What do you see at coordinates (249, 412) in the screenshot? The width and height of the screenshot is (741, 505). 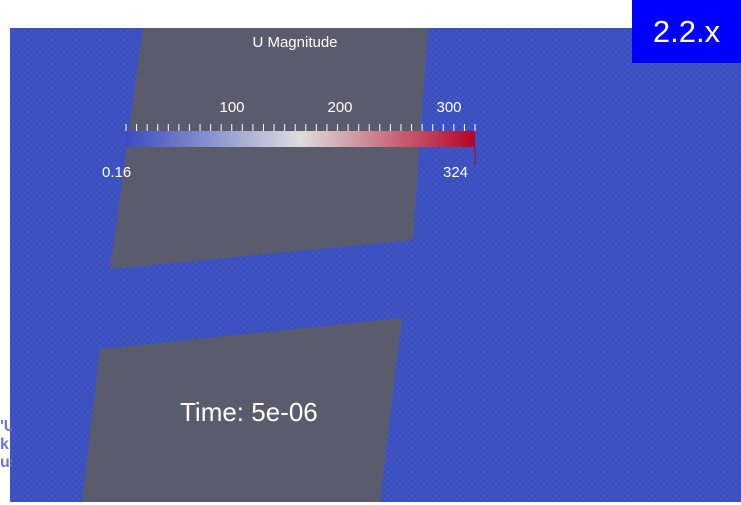 I see `time-annotation: Time: 5e-06` at bounding box center [249, 412].